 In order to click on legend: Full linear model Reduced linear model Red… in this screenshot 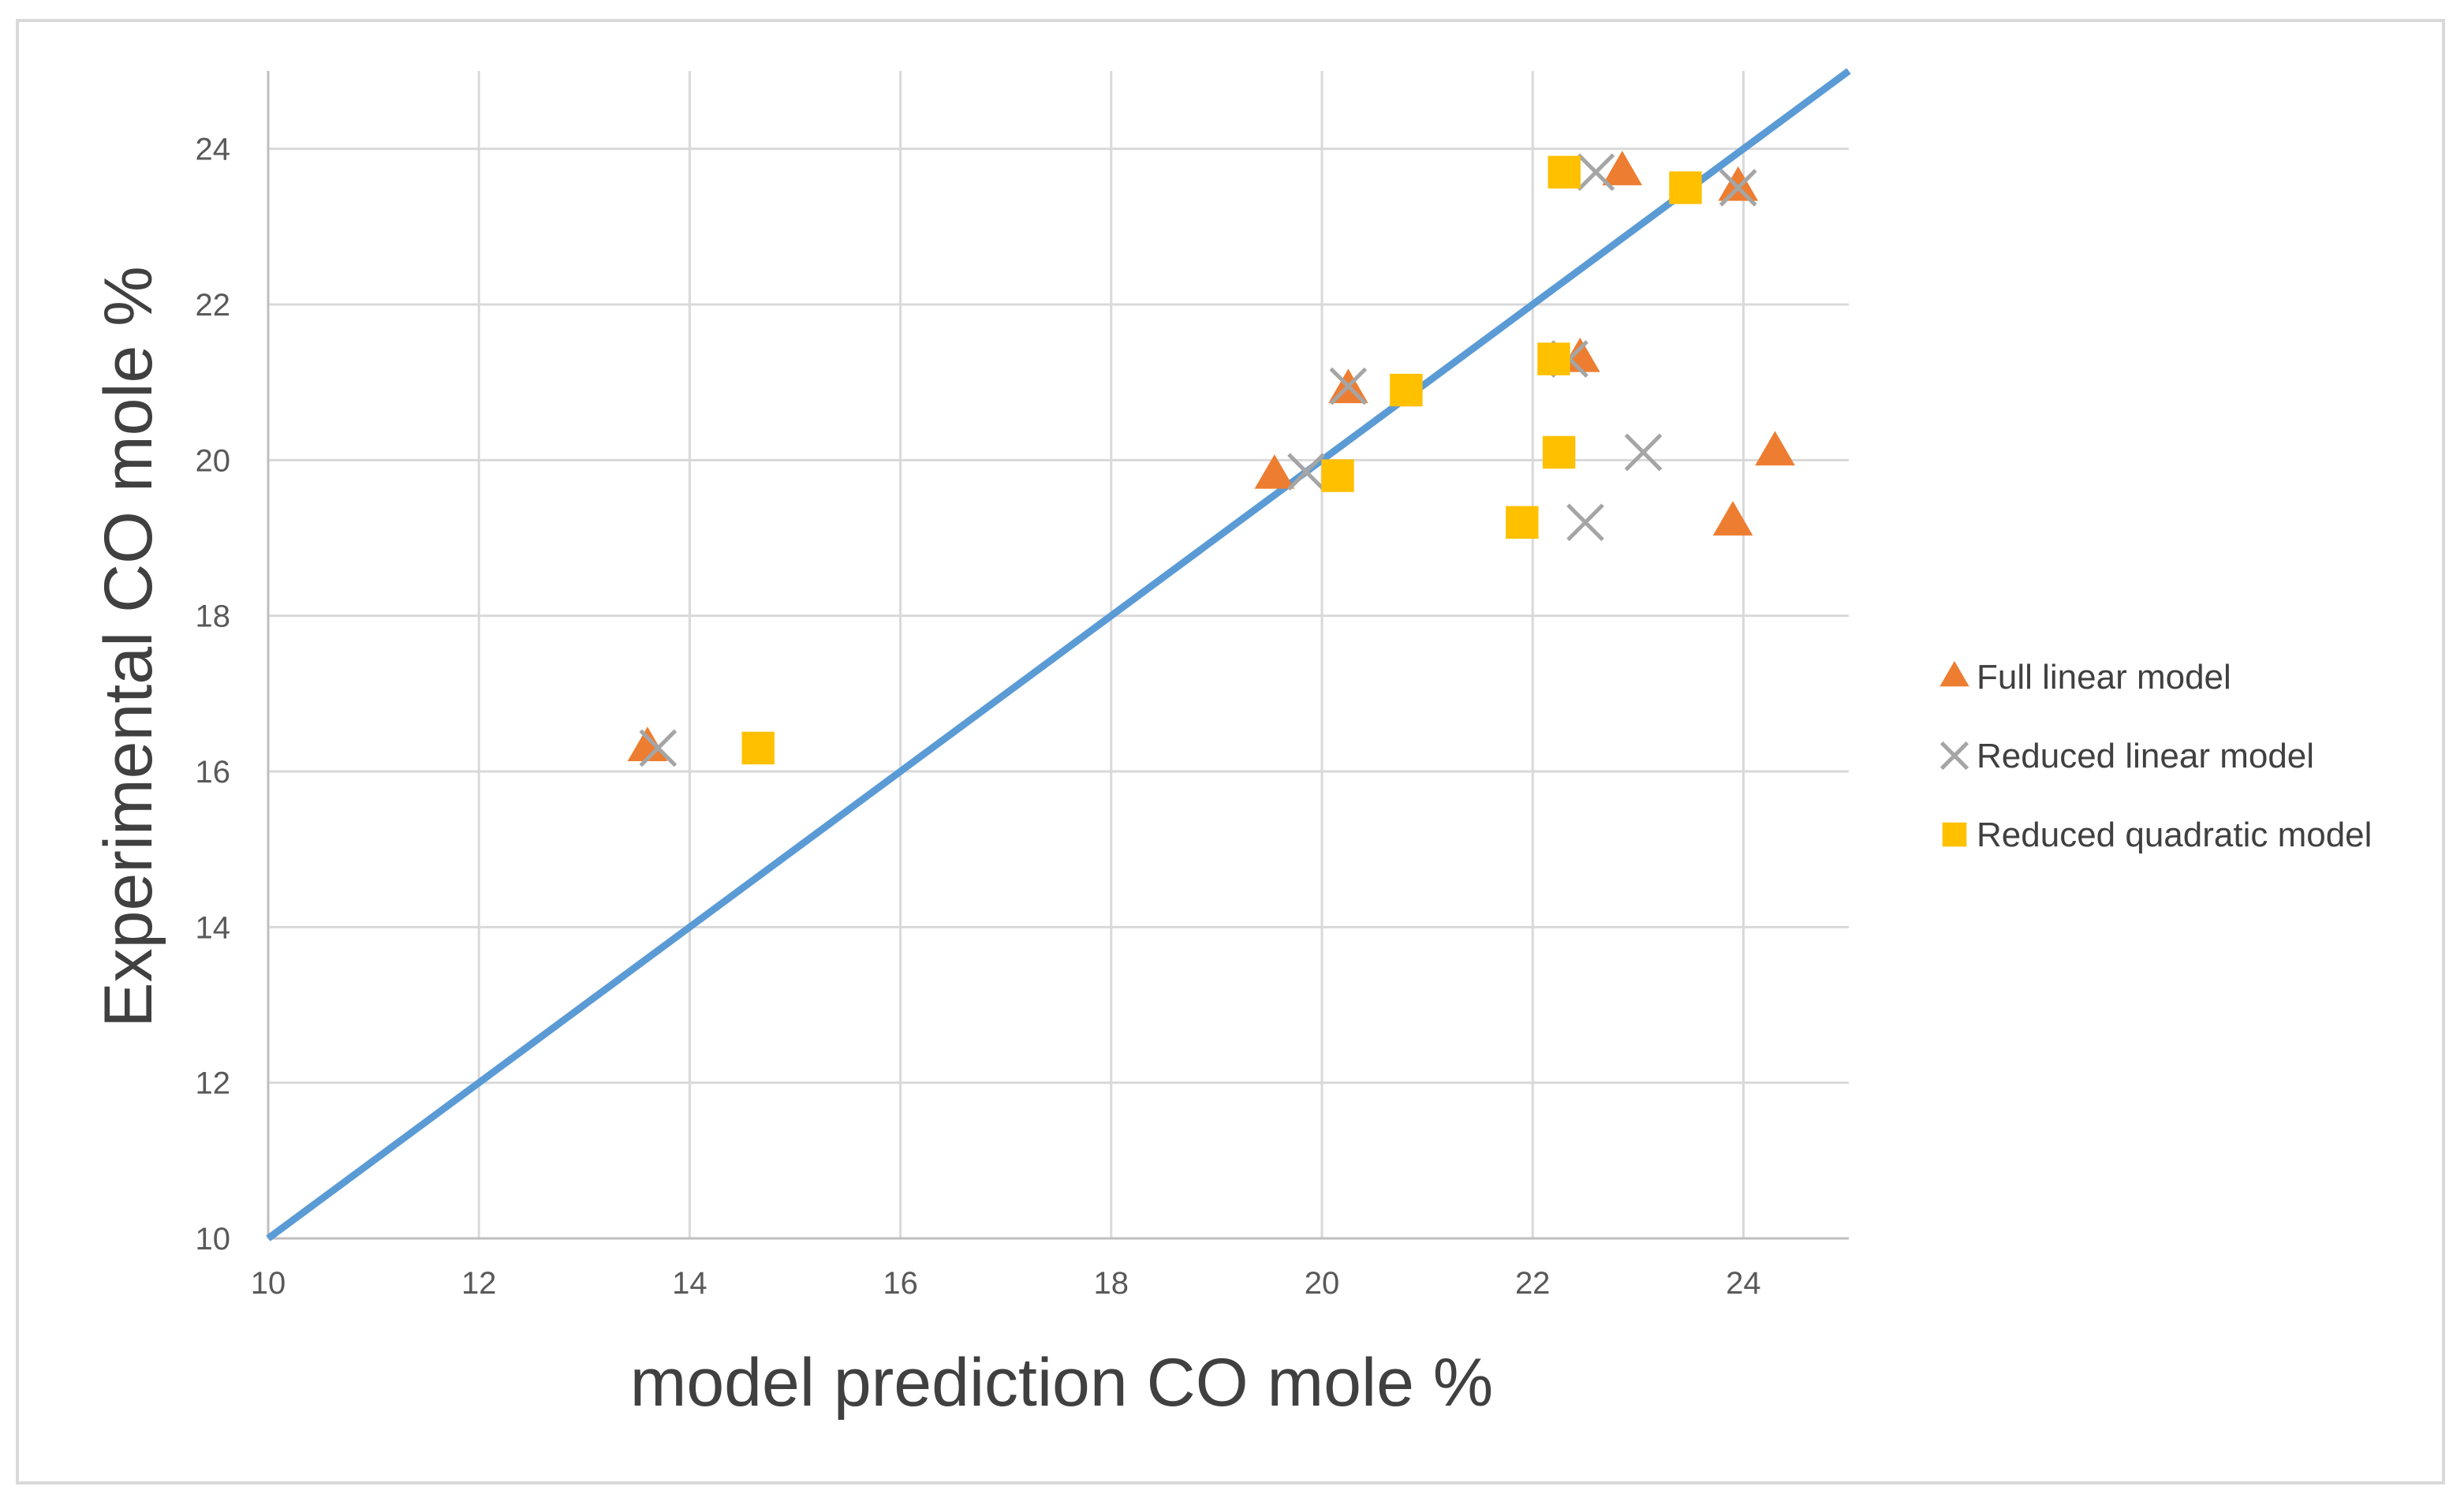, I will do `click(2155, 756)`.